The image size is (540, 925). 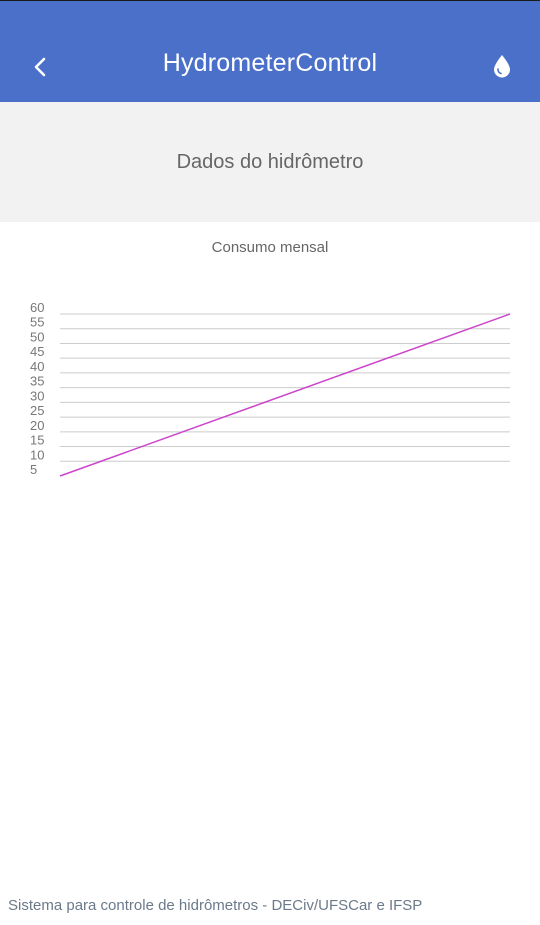 What do you see at coordinates (37, 410) in the screenshot?
I see `y-tick-label: 25` at bounding box center [37, 410].